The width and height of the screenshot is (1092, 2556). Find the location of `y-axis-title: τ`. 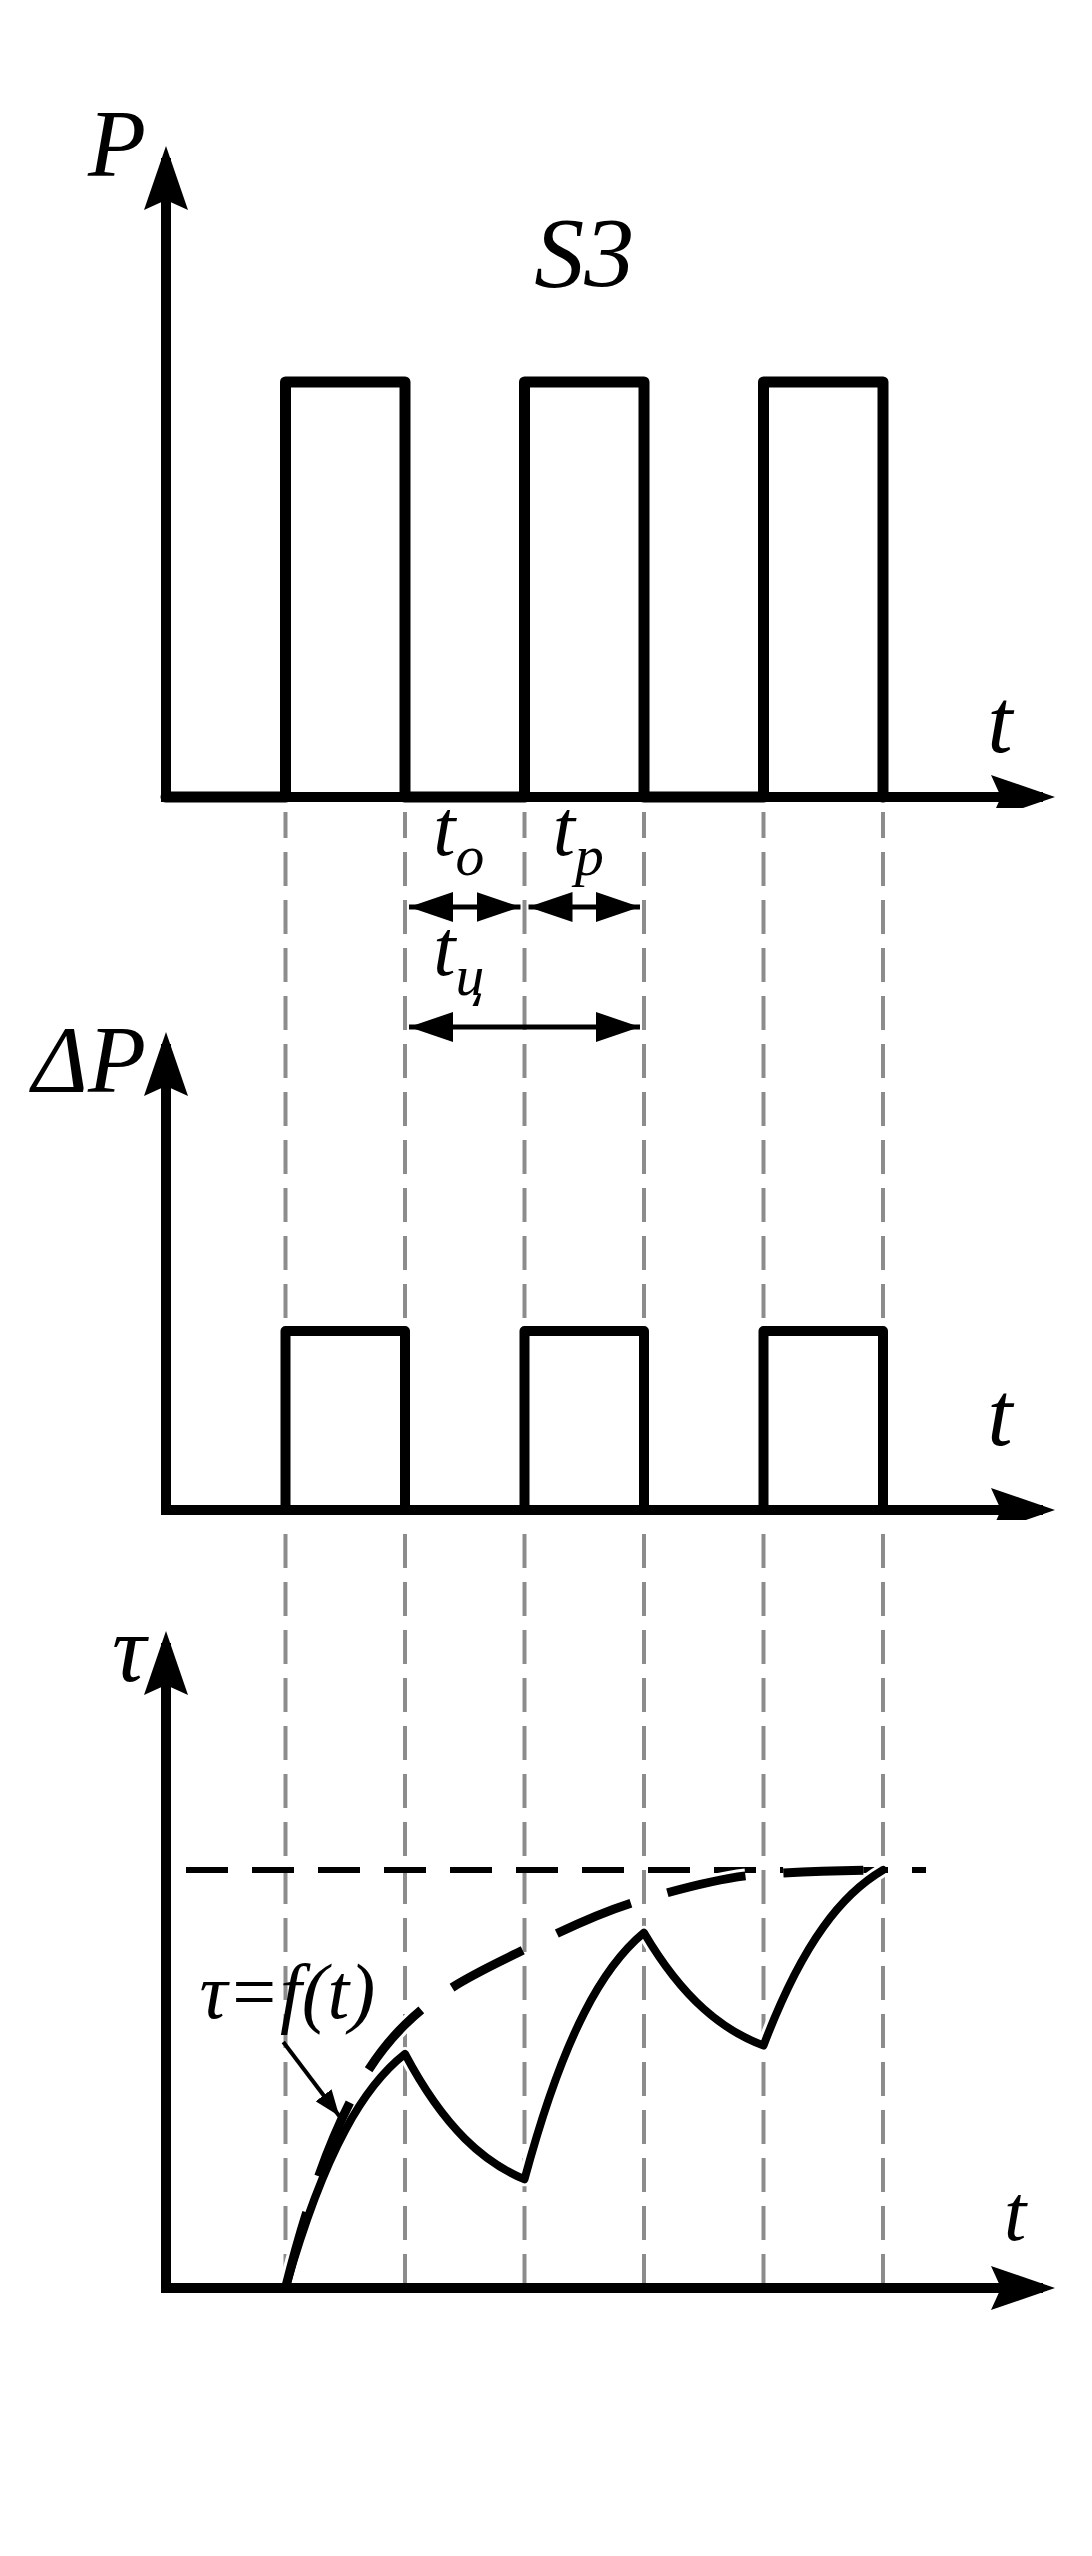

y-axis-title: τ is located at coordinates (130, 1649).